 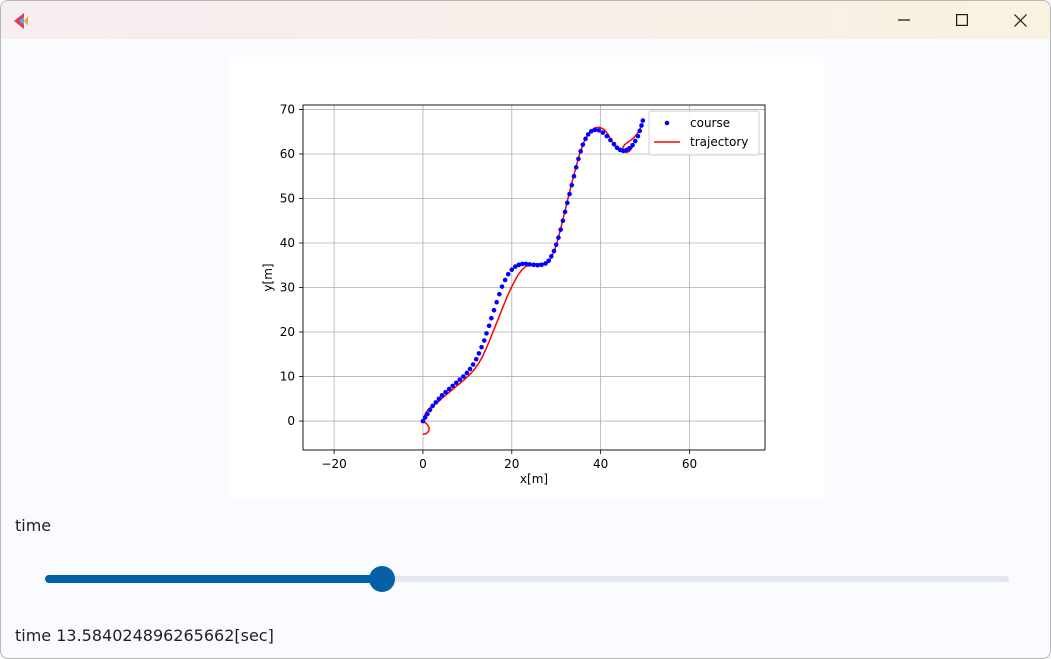 What do you see at coordinates (291, 421) in the screenshot?
I see `y-tick-label: 0` at bounding box center [291, 421].